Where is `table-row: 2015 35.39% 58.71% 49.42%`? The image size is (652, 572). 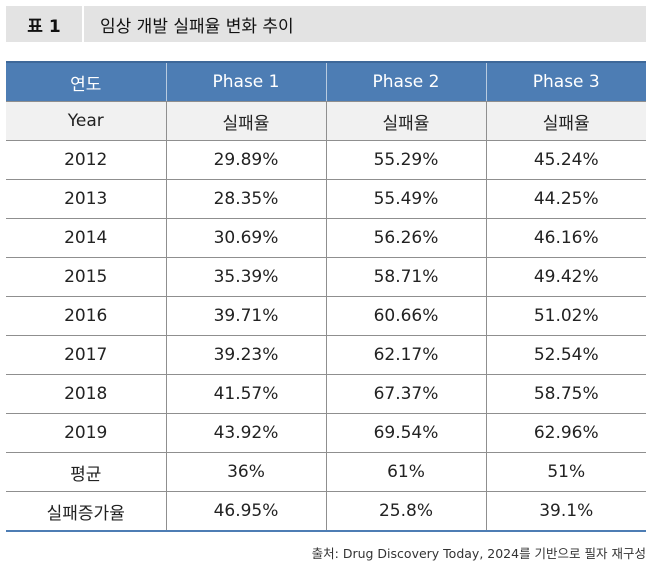
table-row: 2015 35.39% 58.71% 49.42% is located at coordinates (326, 277).